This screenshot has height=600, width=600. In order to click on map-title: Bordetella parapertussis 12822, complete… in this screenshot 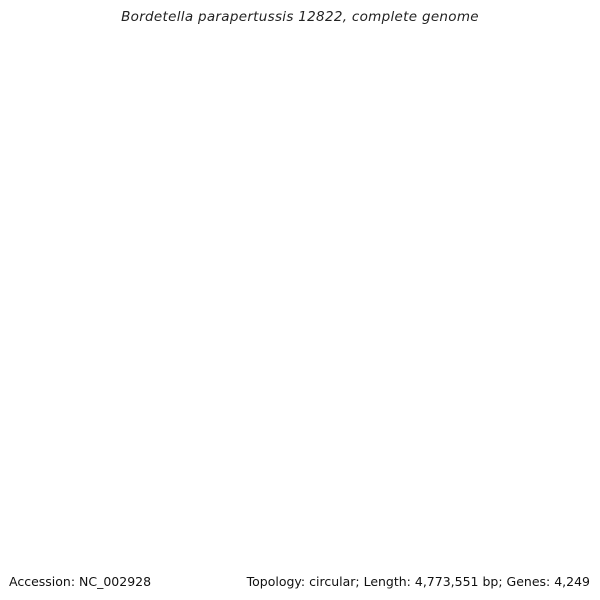, I will do `click(300, 17)`.